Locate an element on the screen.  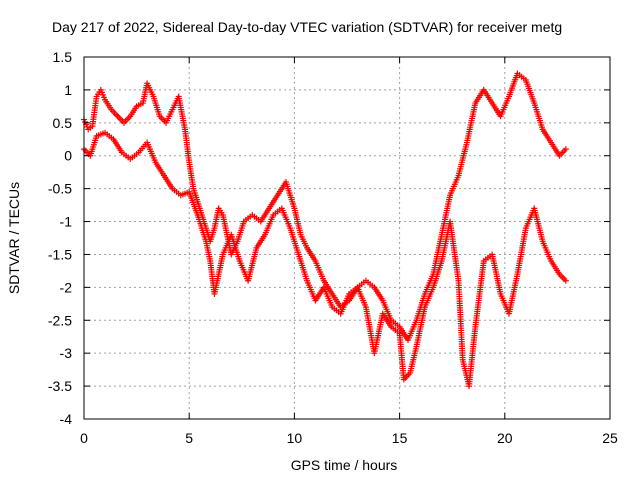
x-tick-label: 15 is located at coordinates (400, 438).